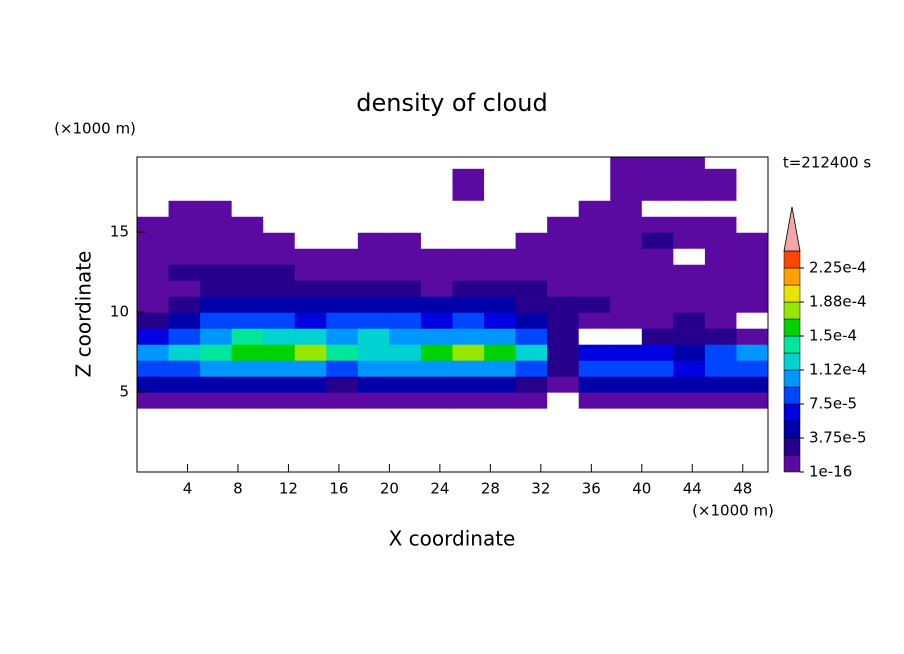  What do you see at coordinates (692, 489) in the screenshot?
I see `x-tick-label: 44` at bounding box center [692, 489].